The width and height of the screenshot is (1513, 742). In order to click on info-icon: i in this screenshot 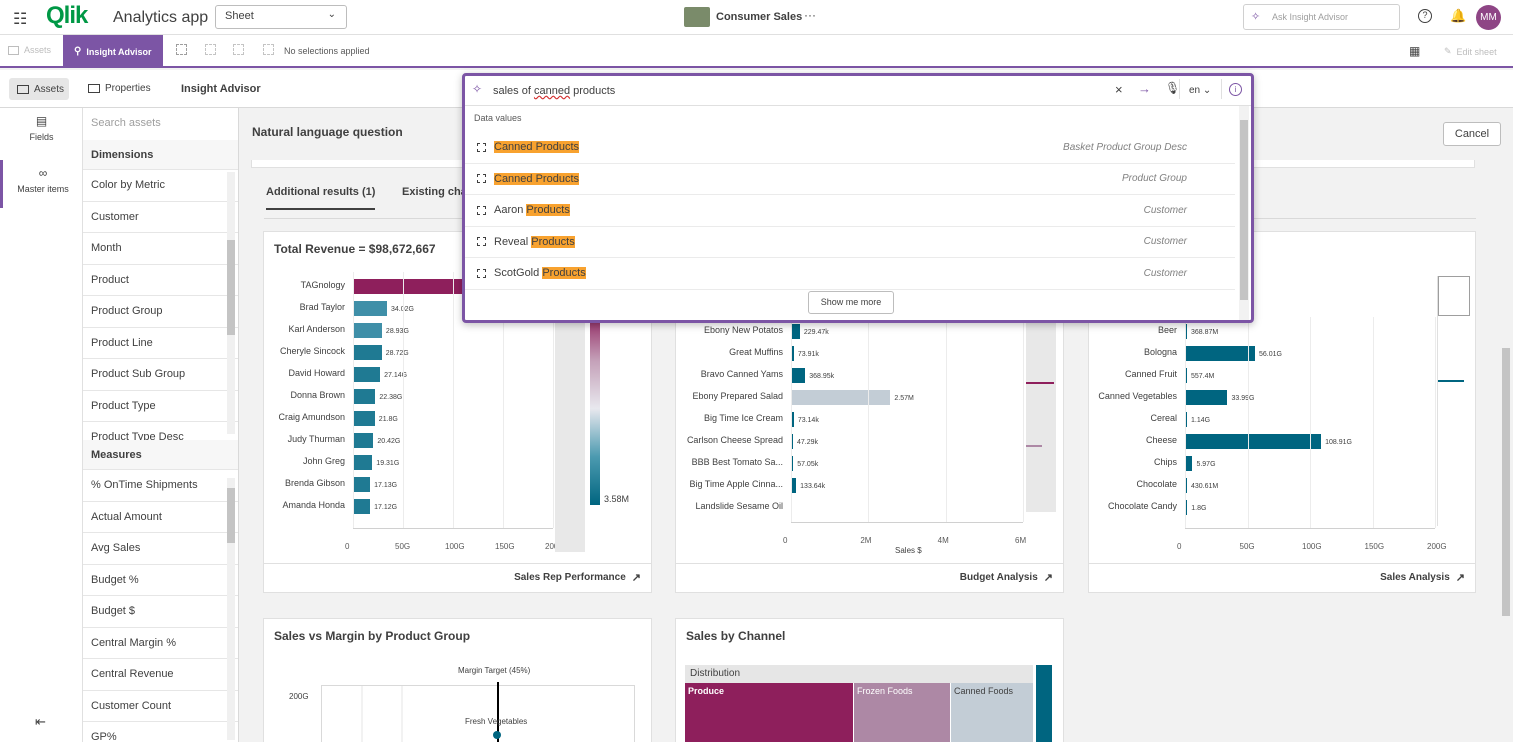, I will do `click(1235, 89)`.